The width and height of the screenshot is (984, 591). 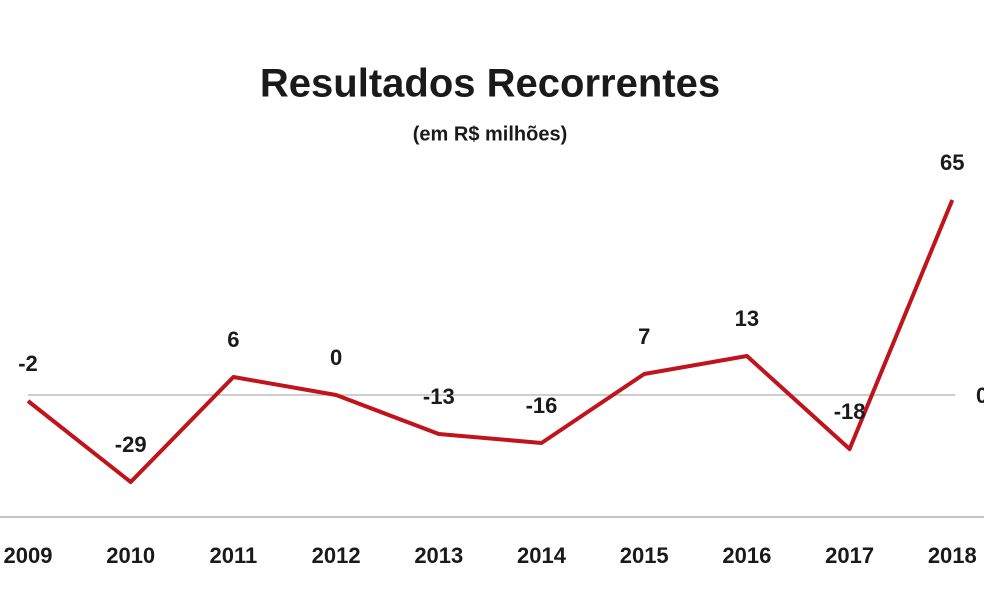 I want to click on x-tick-label: 2012, so click(x=336, y=555).